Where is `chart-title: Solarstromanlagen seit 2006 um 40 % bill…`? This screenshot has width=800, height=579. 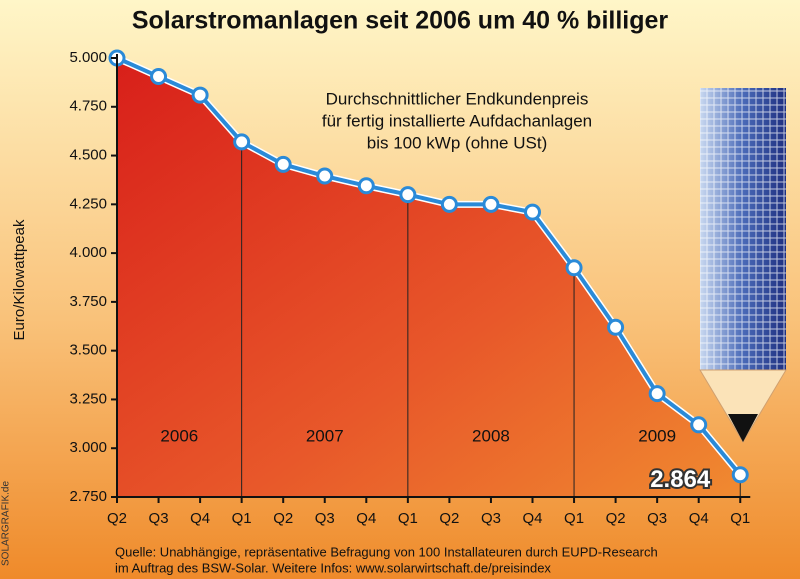
chart-title: Solarstromanlagen seit 2006 um 40 % bill… is located at coordinates (400, 21).